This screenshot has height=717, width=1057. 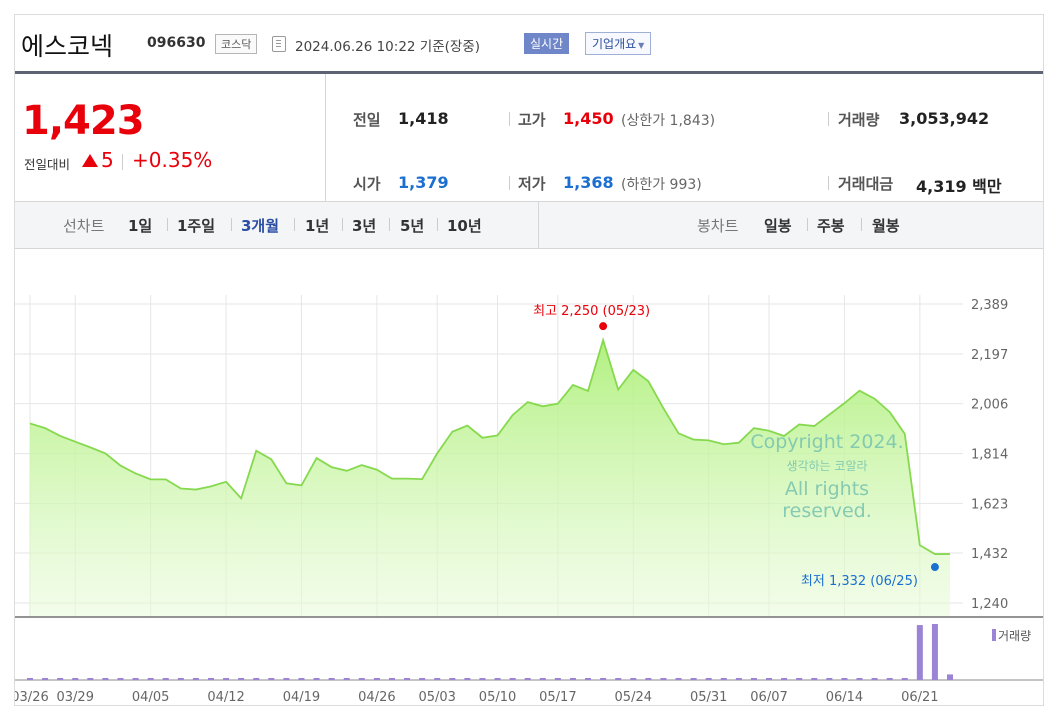 What do you see at coordinates (661, 185) in the screenshot?
I see `lower-limit: (하한가 993)` at bounding box center [661, 185].